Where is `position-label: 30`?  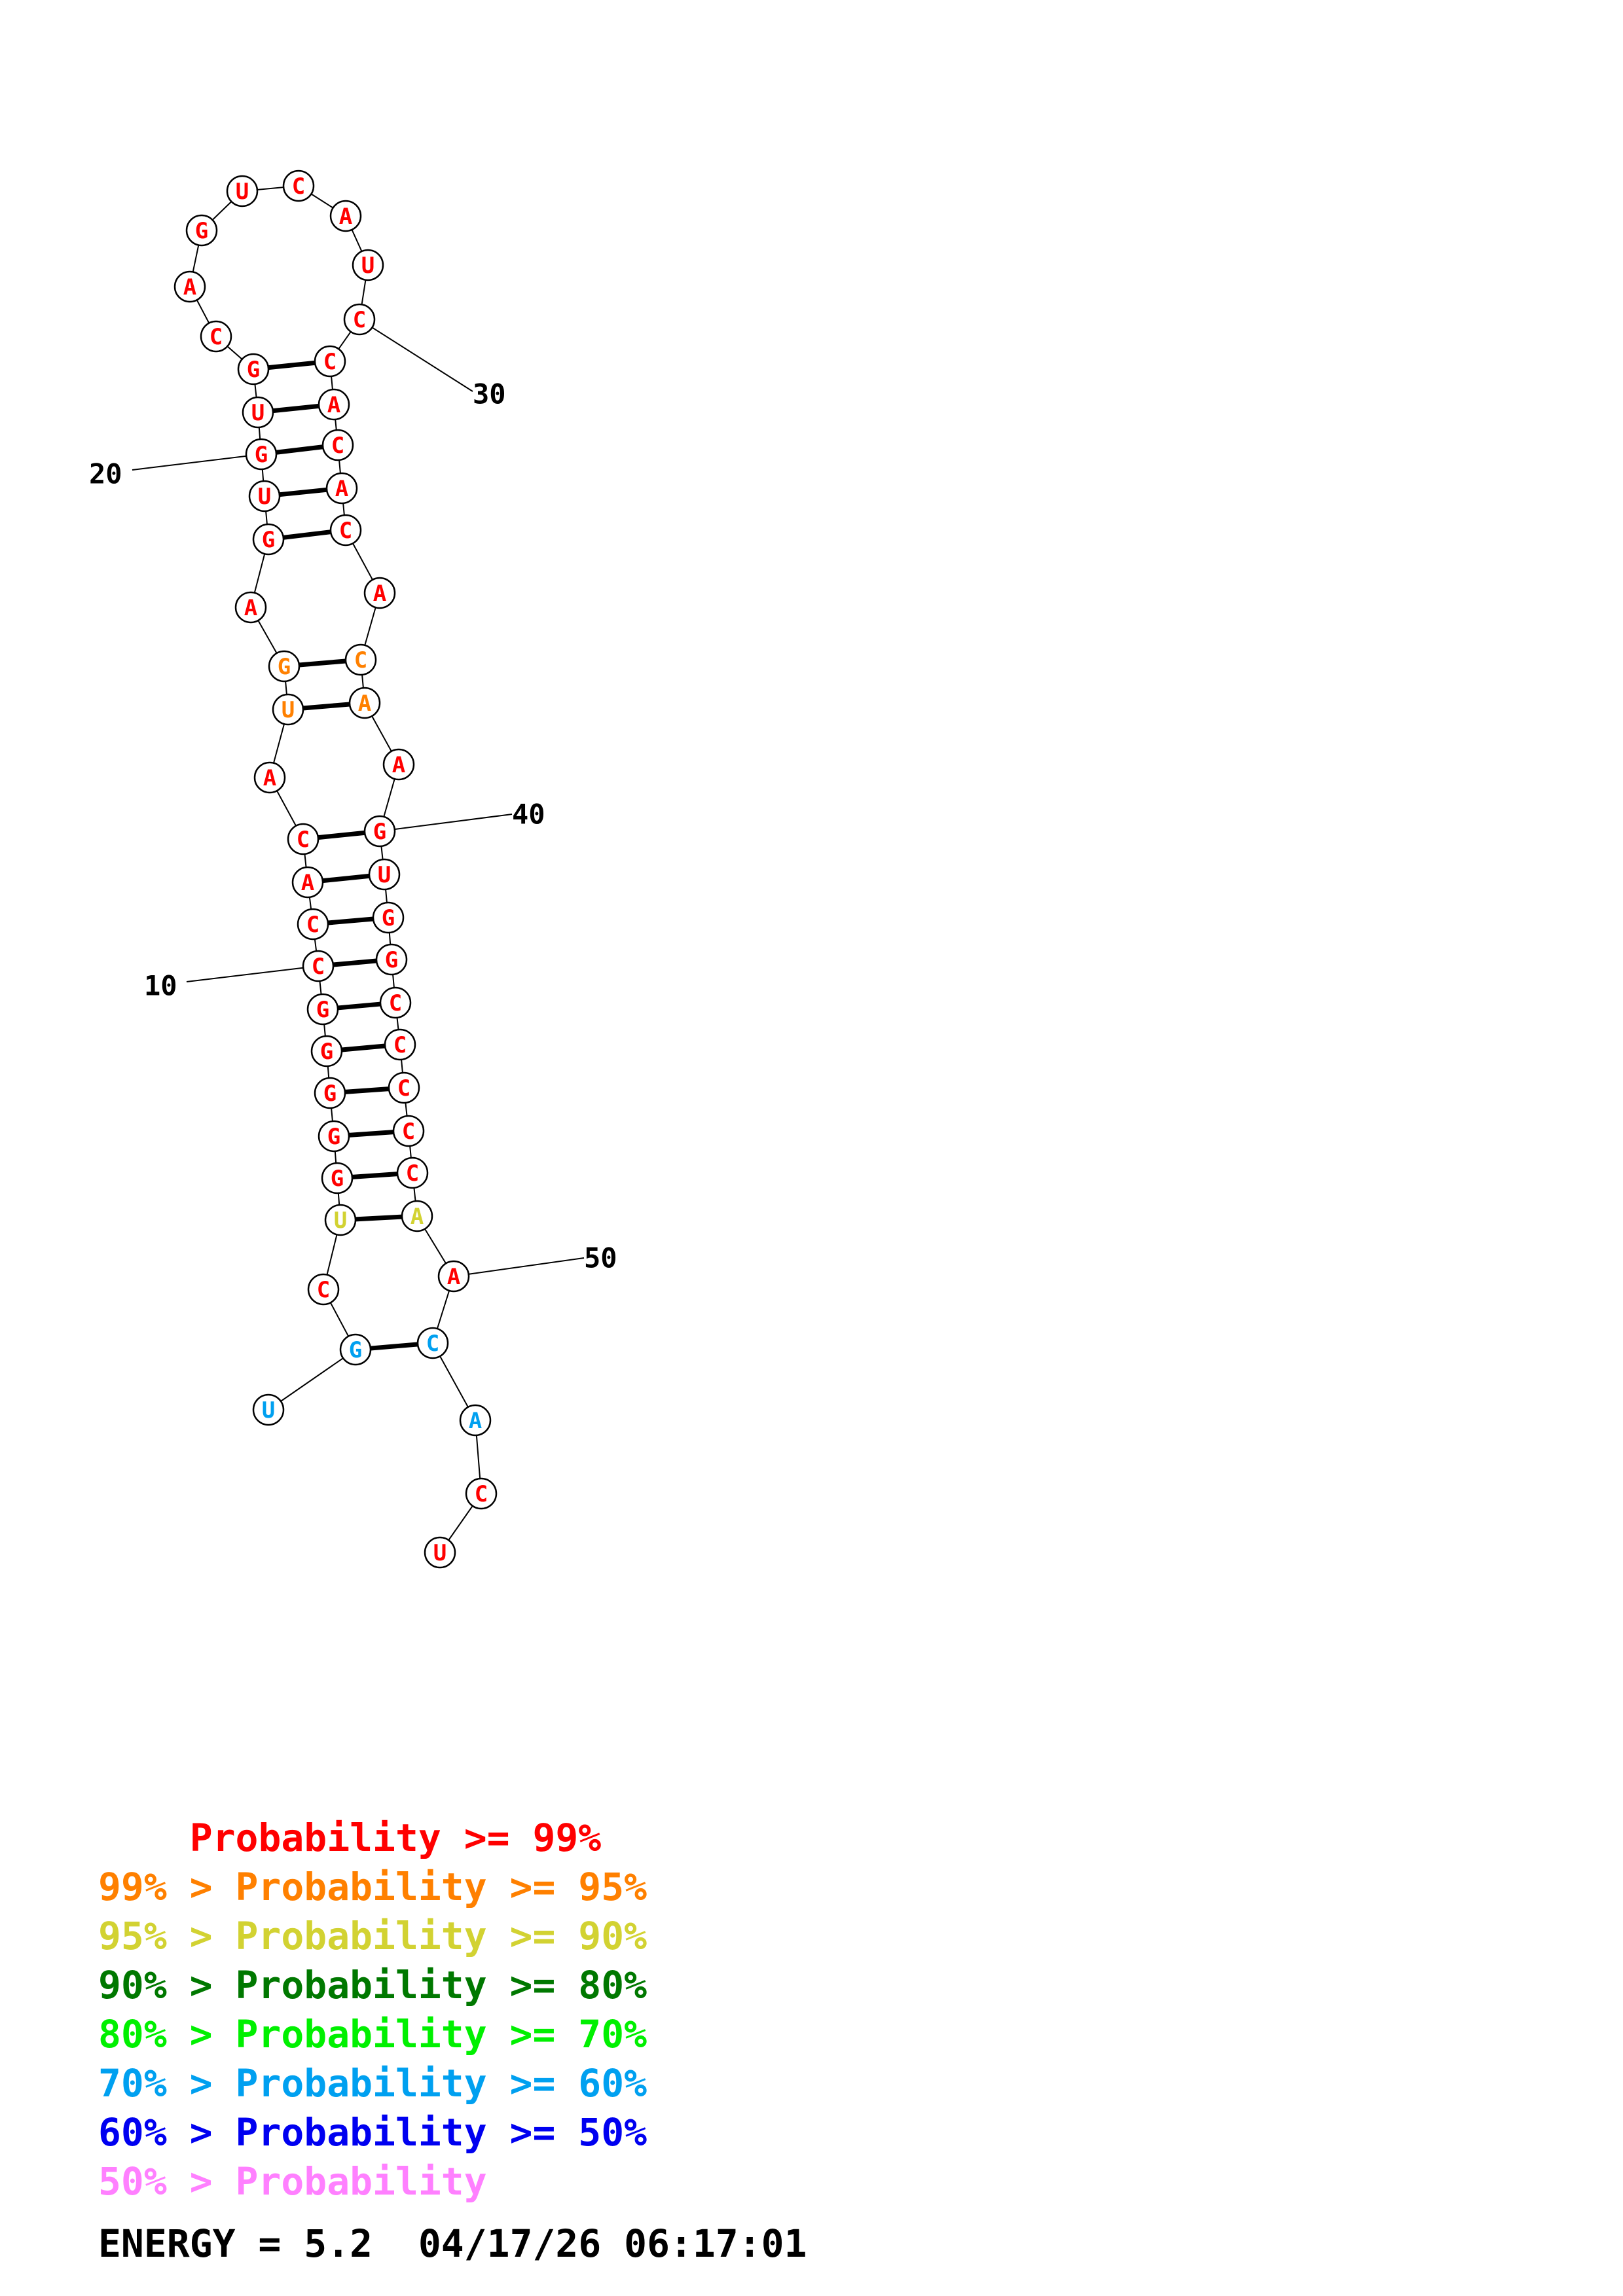
position-label: 30 is located at coordinates (489, 394).